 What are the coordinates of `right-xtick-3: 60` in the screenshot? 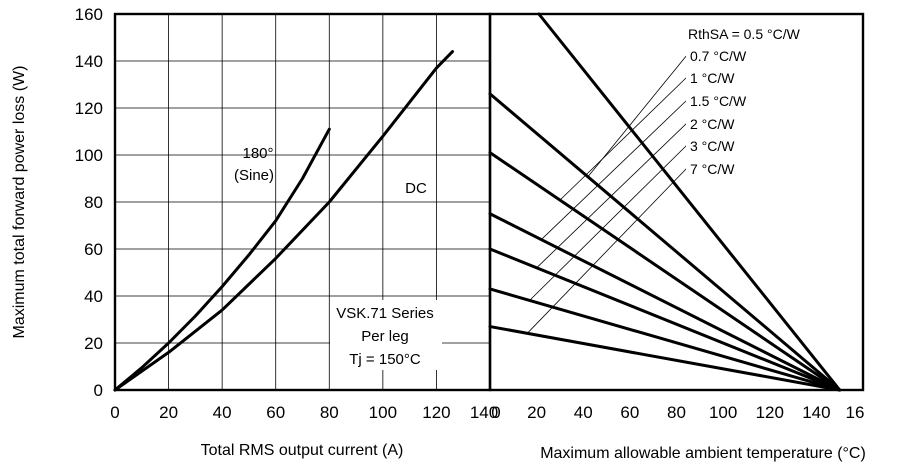 It's located at (629, 412).